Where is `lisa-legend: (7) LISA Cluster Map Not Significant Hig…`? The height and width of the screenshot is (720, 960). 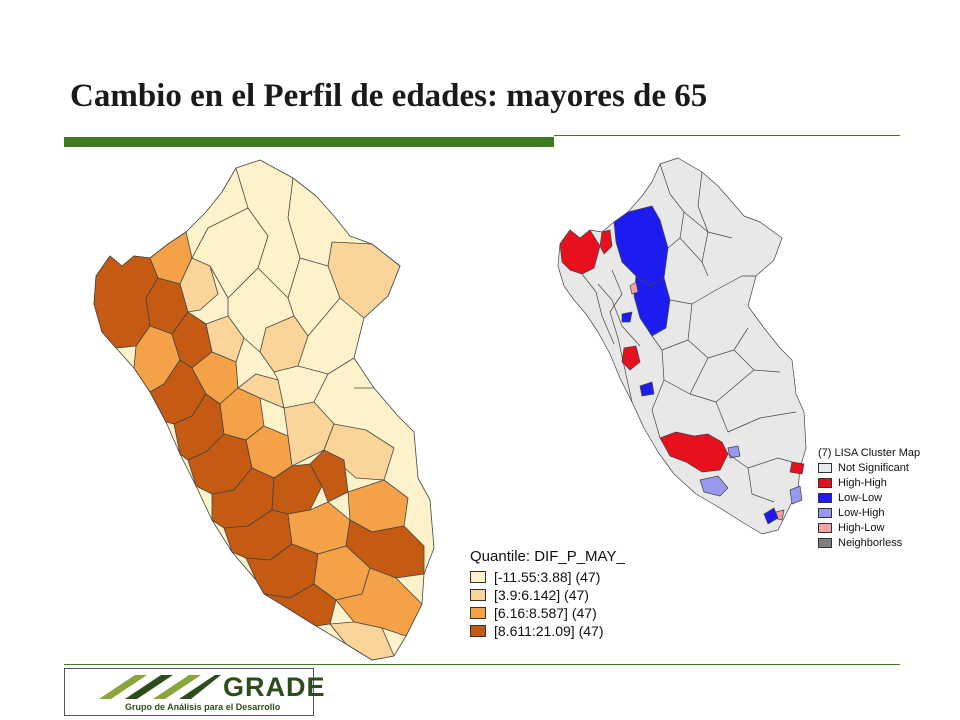 lisa-legend: (7) LISA Cluster Map Not Significant Hig… is located at coordinates (869, 498).